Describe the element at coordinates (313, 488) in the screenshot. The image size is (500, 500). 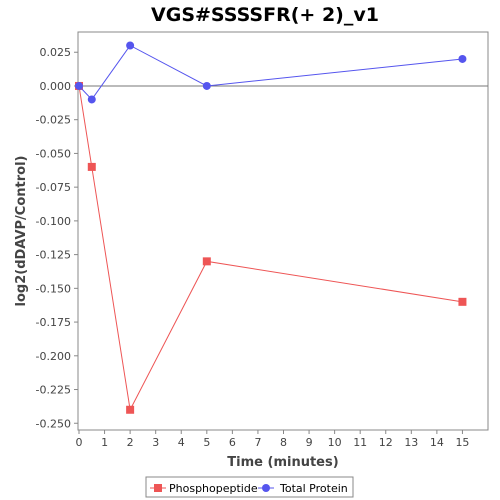
I see `legend-label-total-protein: Total Protein` at that location.